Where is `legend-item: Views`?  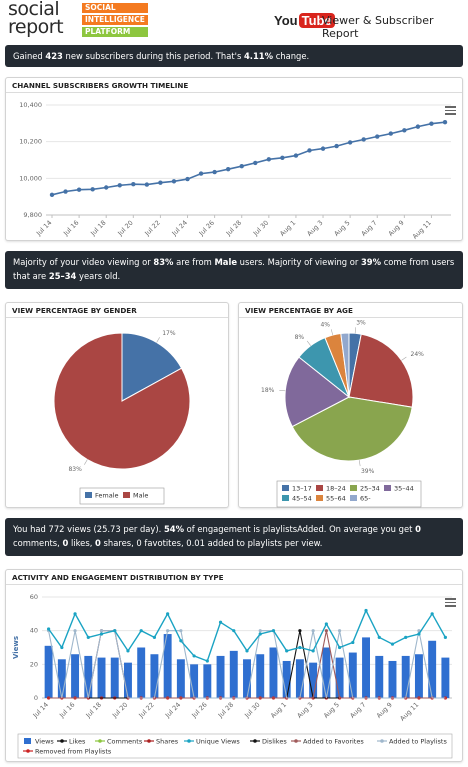 legend-item: Views is located at coordinates (44, 742).